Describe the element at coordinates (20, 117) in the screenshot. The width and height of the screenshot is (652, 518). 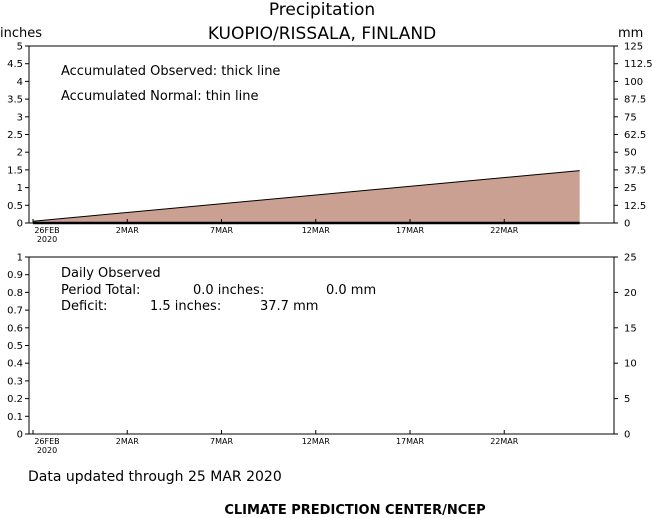
I see `y-tick-label-left: 3` at that location.